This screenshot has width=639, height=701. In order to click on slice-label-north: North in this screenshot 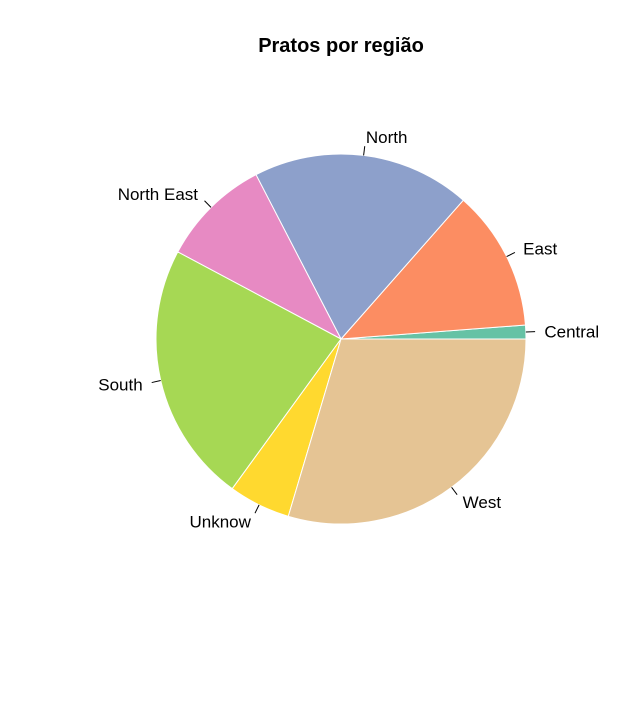, I will do `click(387, 137)`.